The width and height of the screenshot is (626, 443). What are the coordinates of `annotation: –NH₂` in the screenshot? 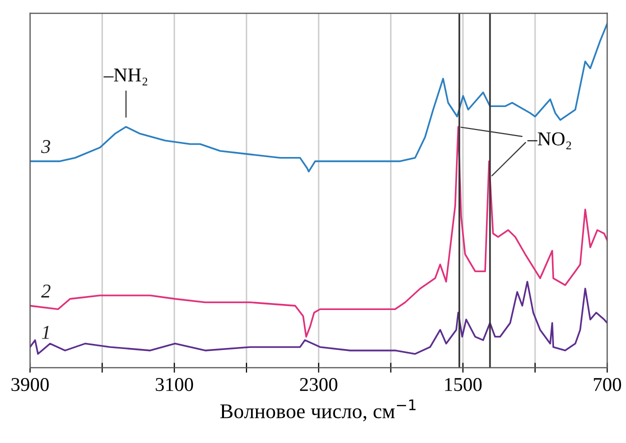 It's located at (126, 77).